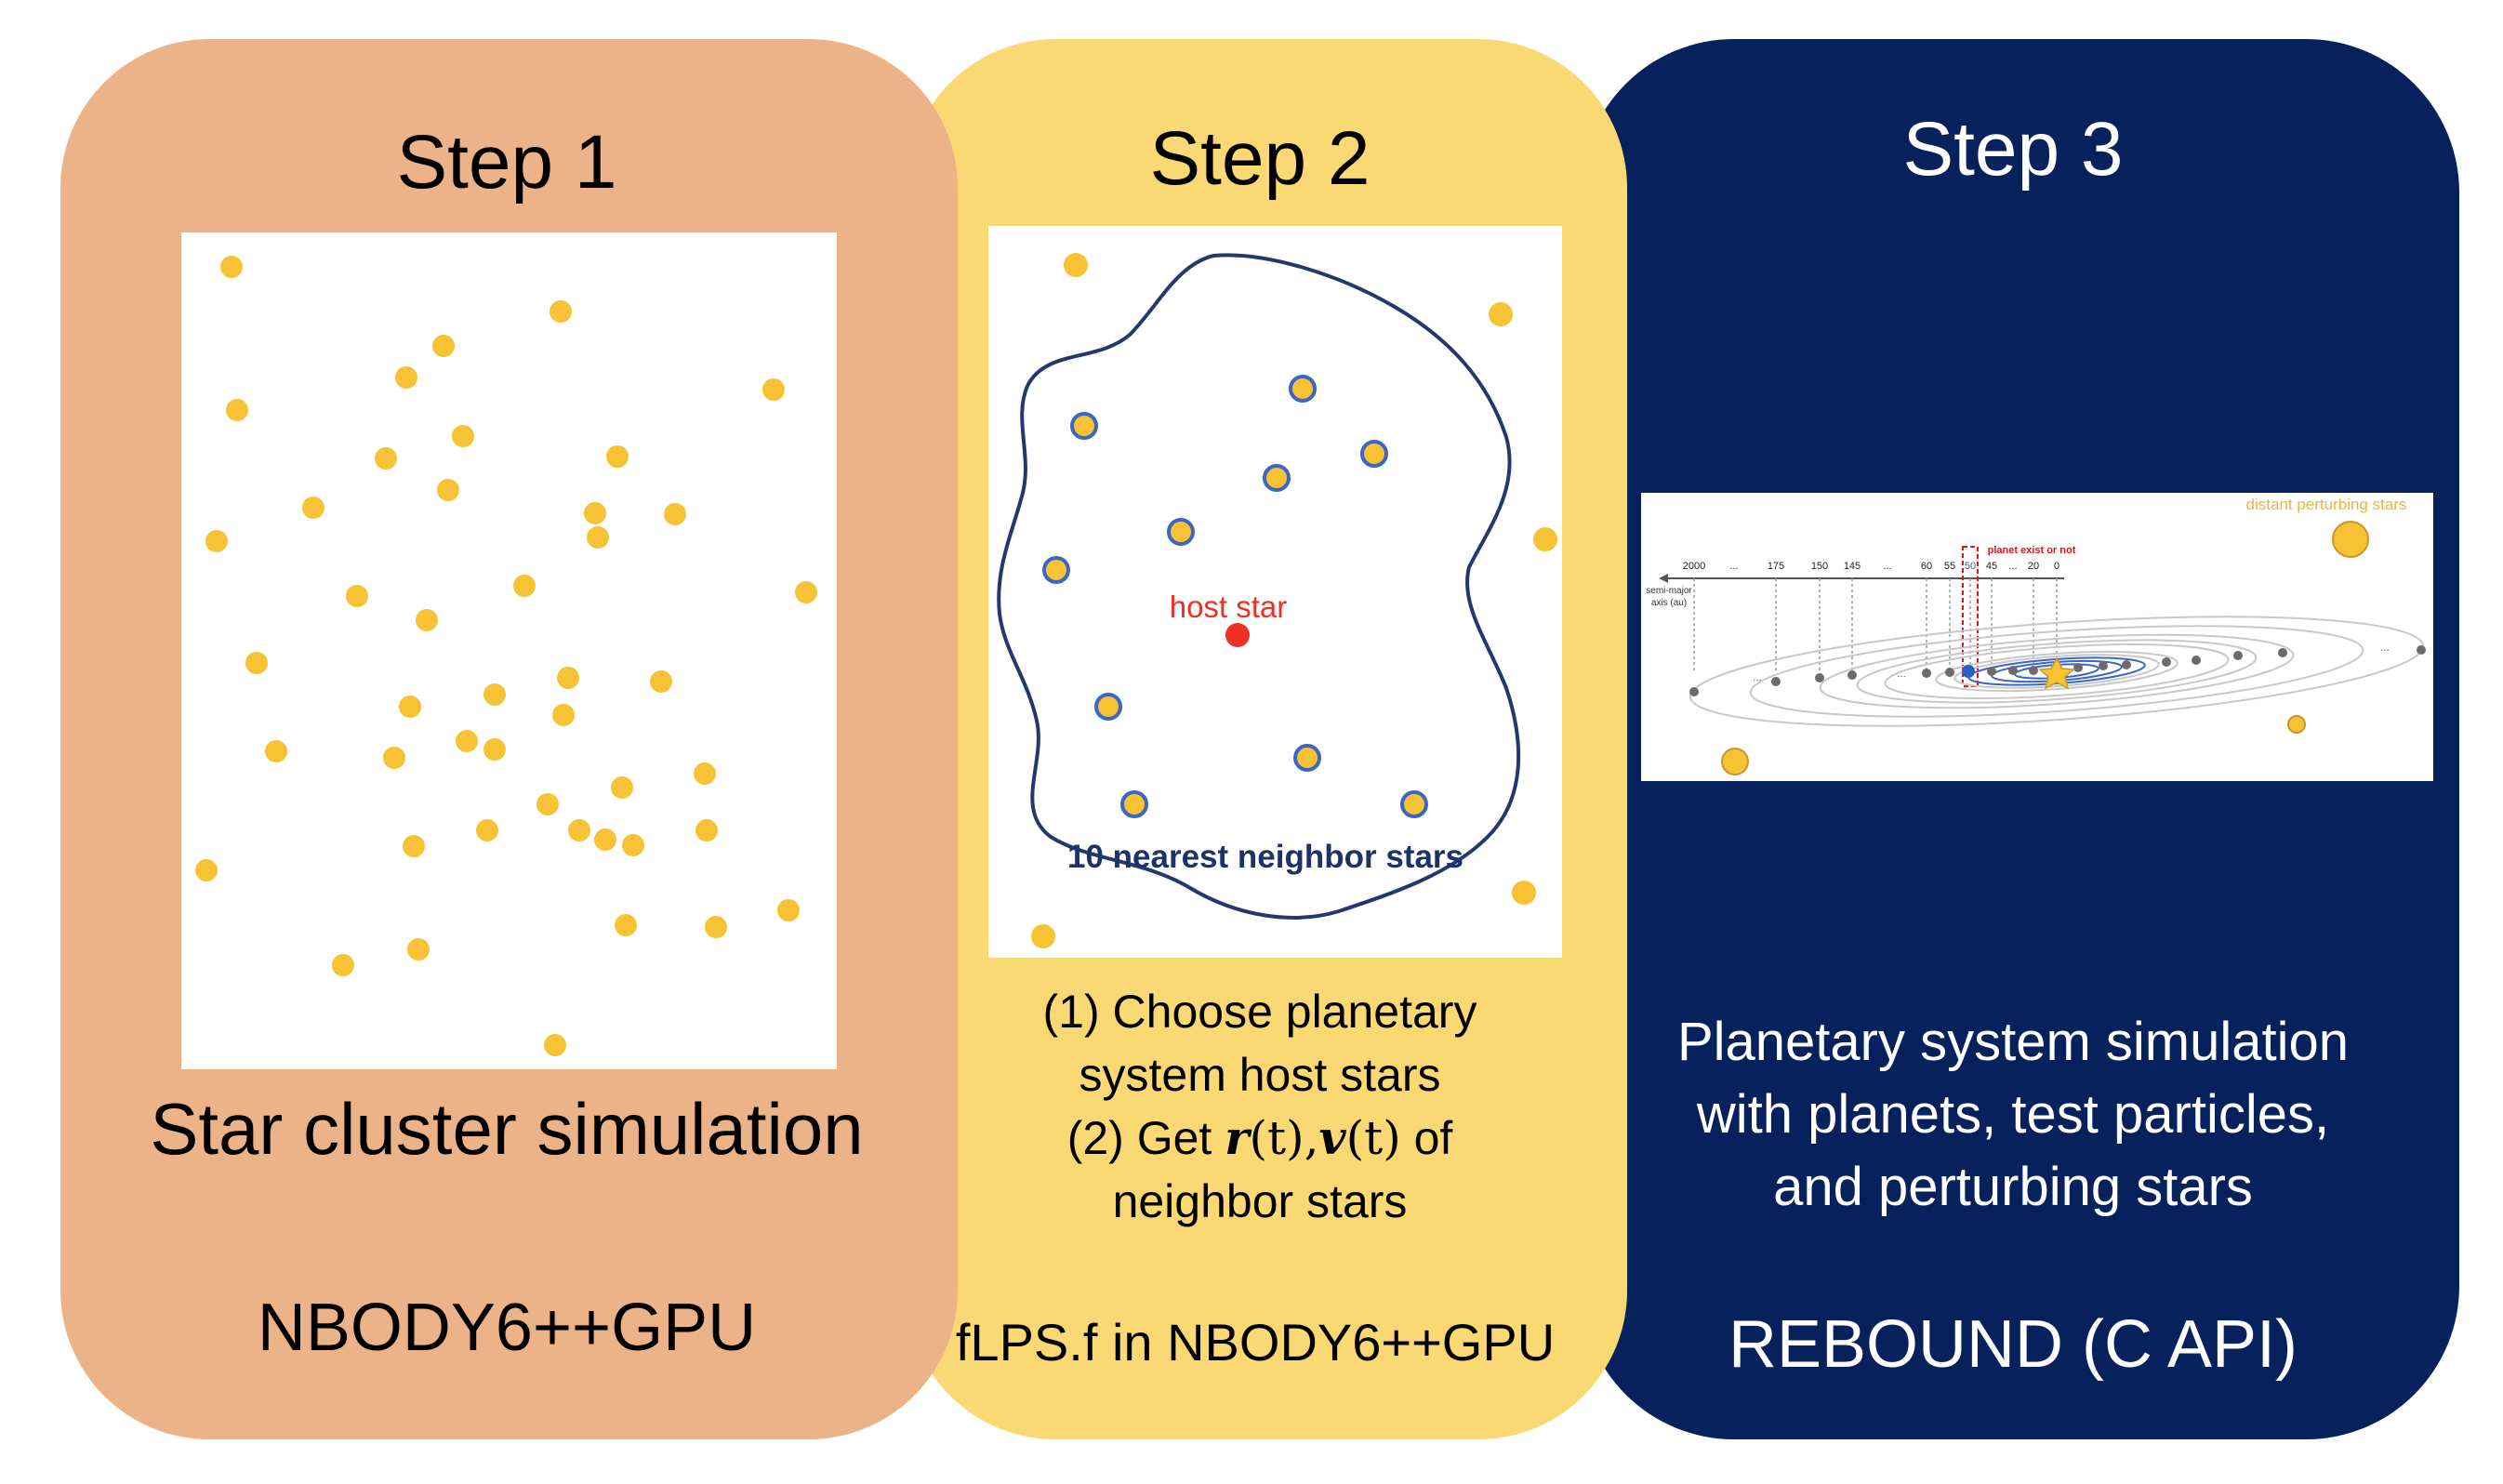 This screenshot has height=1484, width=2503. What do you see at coordinates (1260, 1012) in the screenshot?
I see `step2-desc-line1: (1) Choose planetary` at bounding box center [1260, 1012].